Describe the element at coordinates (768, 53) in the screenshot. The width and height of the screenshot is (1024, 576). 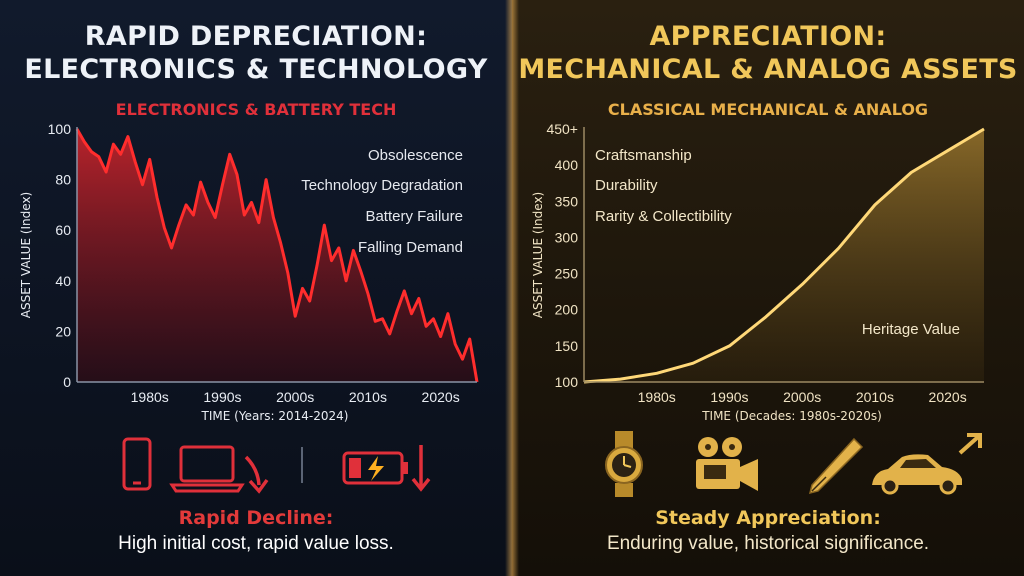
I see `appreciation-title: APPRECIATION: MECHANICAL & ANALOG ASSETS` at that location.